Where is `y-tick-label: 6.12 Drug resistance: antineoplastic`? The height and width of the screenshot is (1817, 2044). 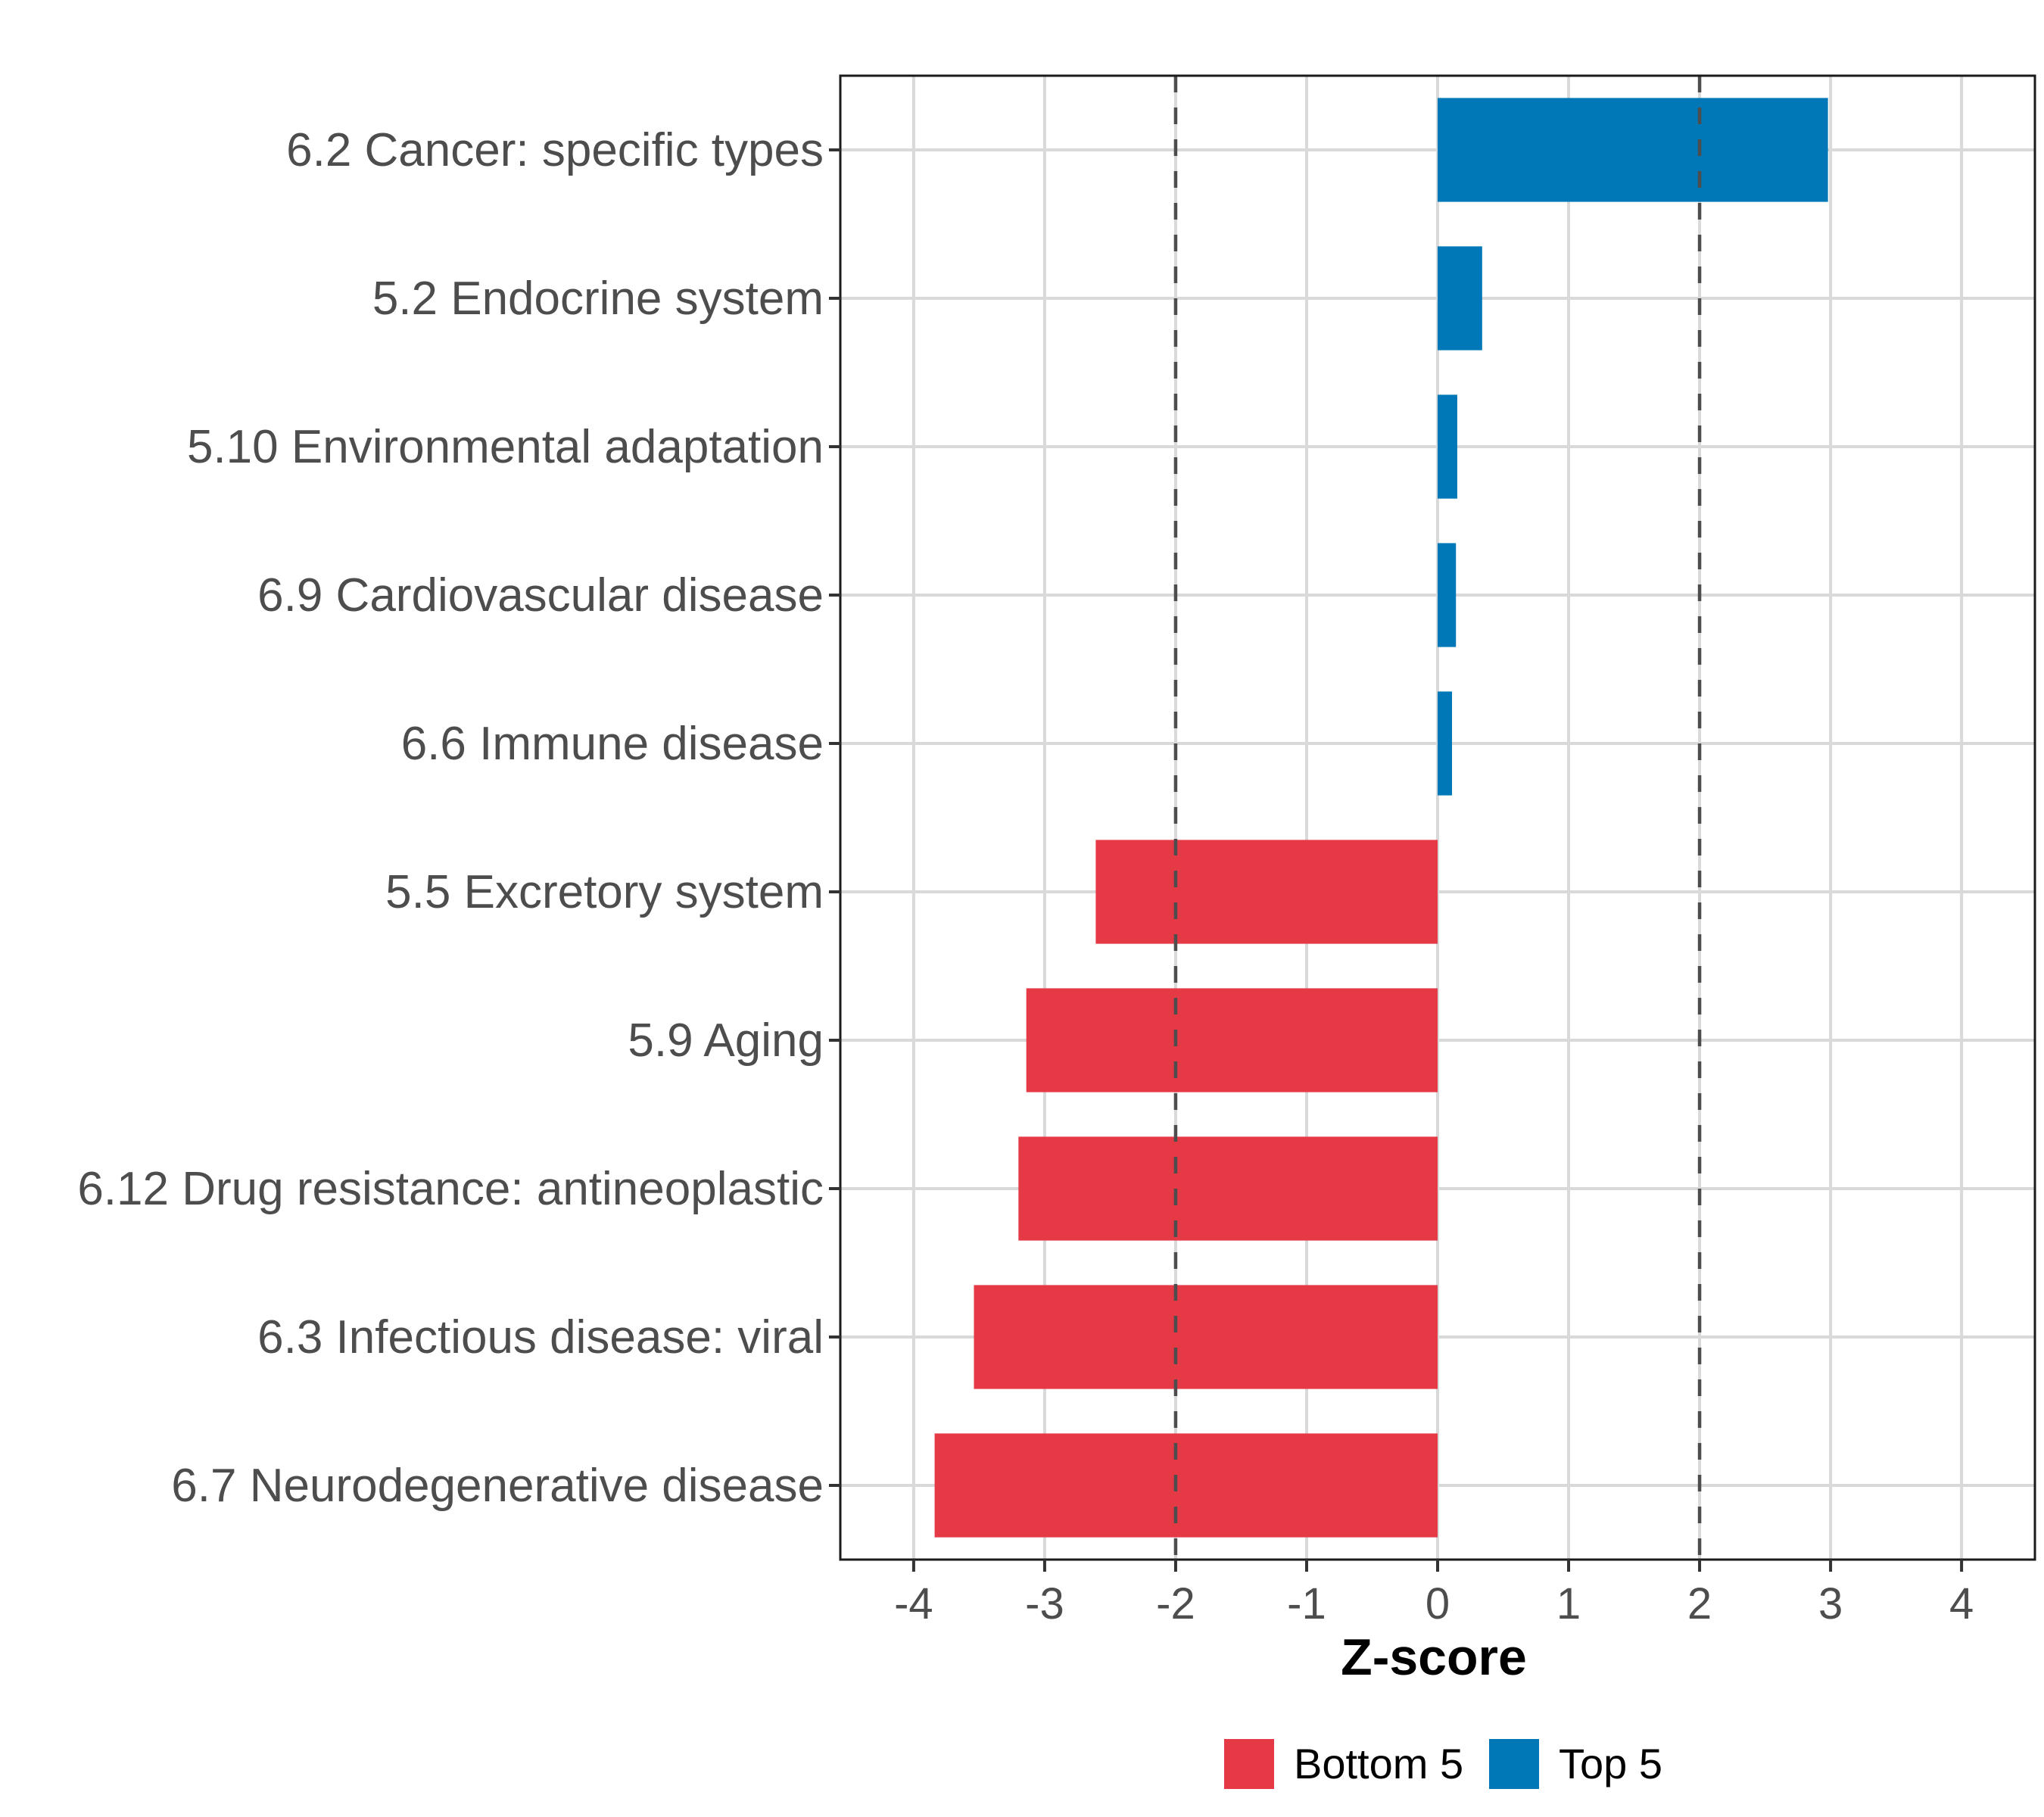
y-tick-label: 6.12 Drug resistance: antineoplastic is located at coordinates (451, 1189).